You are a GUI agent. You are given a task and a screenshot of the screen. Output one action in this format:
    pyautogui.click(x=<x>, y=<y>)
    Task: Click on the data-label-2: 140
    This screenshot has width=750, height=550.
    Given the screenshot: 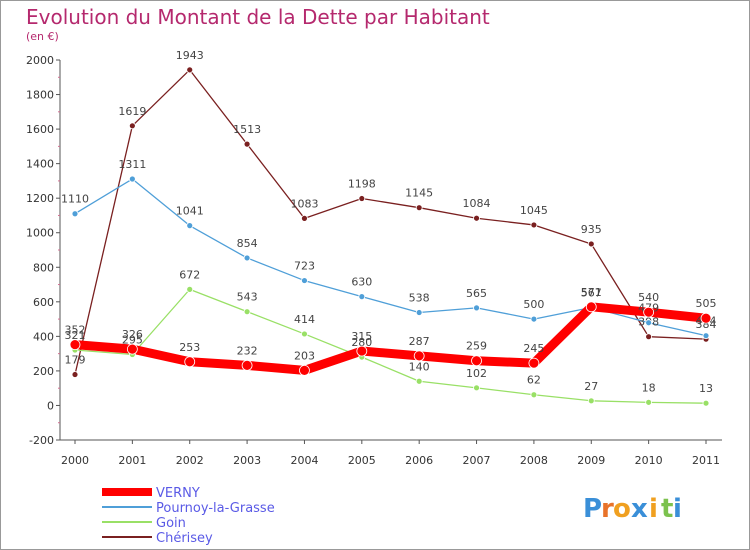 What is the action you would take?
    pyautogui.click(x=419, y=366)
    